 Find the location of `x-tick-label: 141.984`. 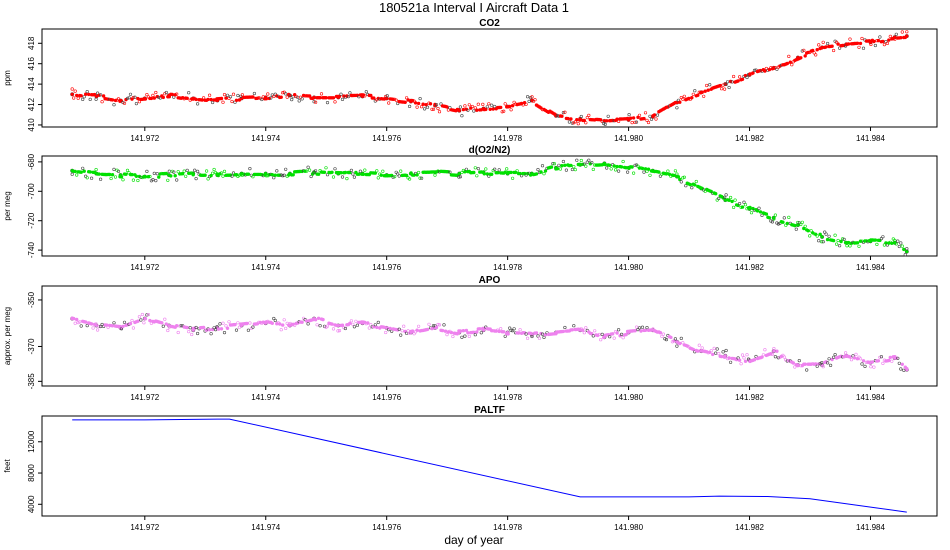

x-tick-label: 141.984 is located at coordinates (870, 397).